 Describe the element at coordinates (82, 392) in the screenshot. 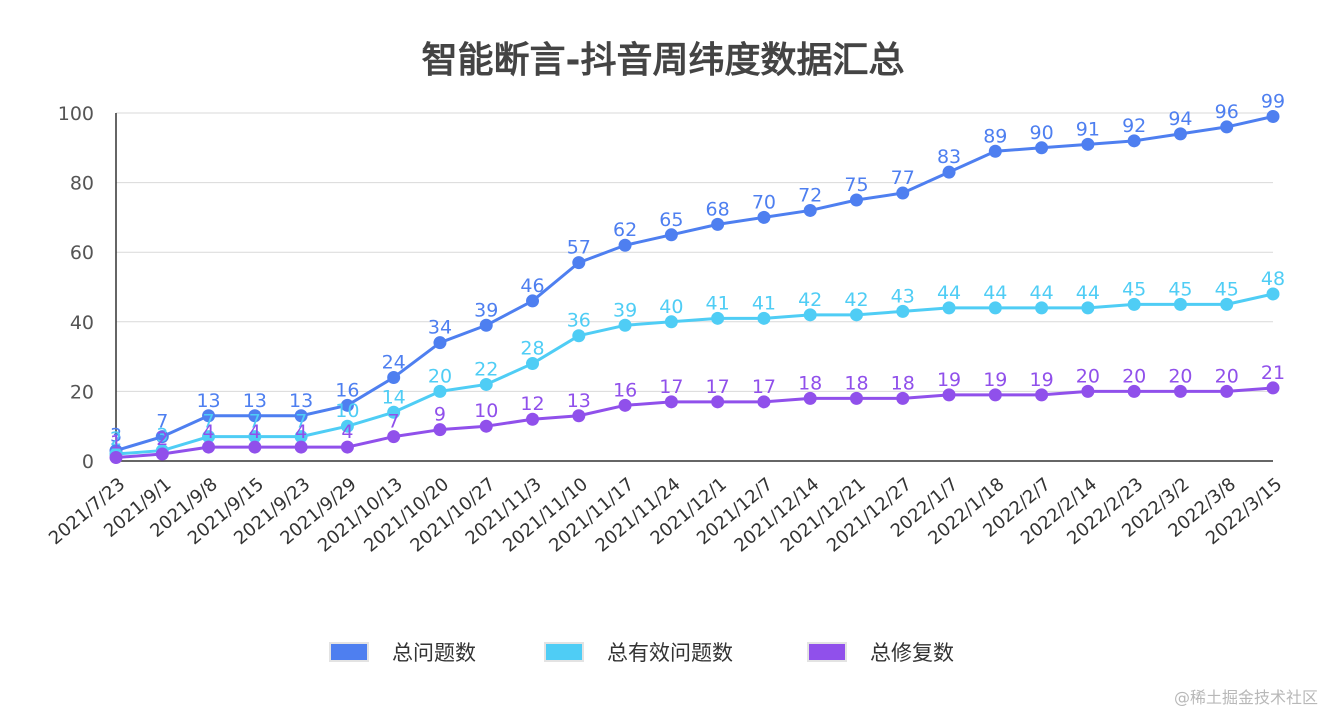

I see `y-tick-label: 20` at that location.